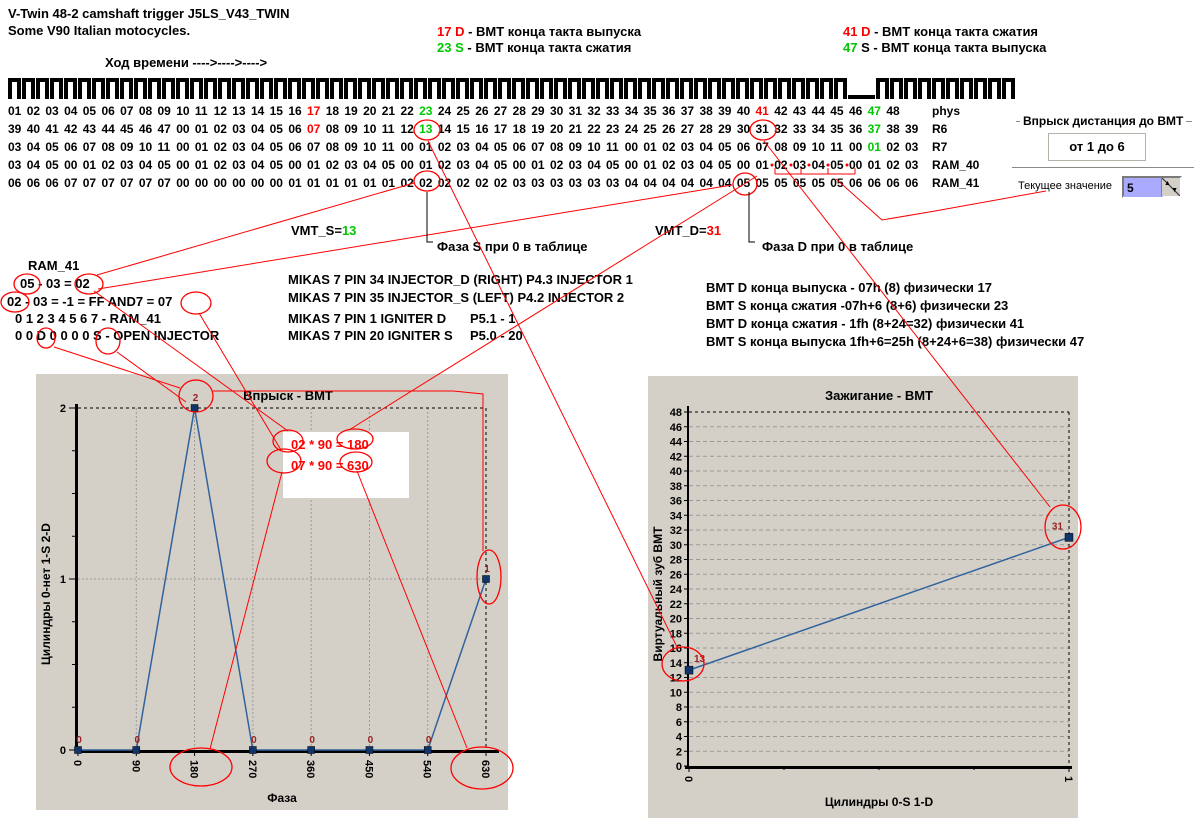  Describe the element at coordinates (679, 752) in the screenshot. I see `svg-text: 2` at that location.